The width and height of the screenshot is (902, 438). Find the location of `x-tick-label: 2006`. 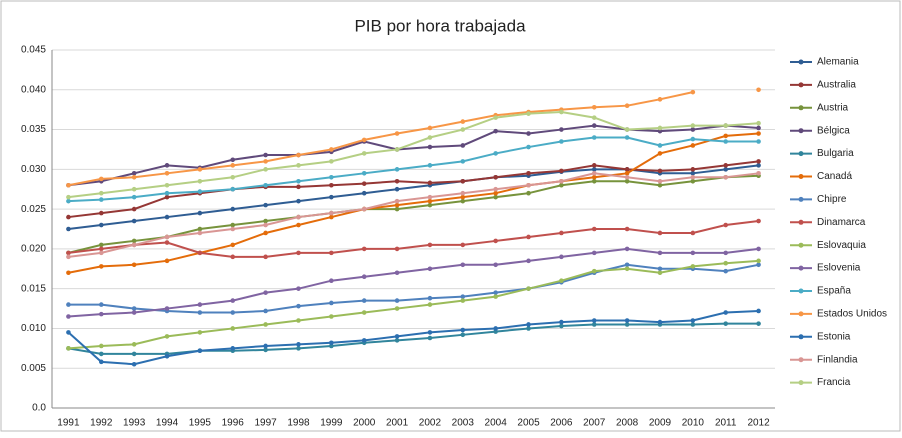

x-tick-label: 2006 is located at coordinates (561, 423).